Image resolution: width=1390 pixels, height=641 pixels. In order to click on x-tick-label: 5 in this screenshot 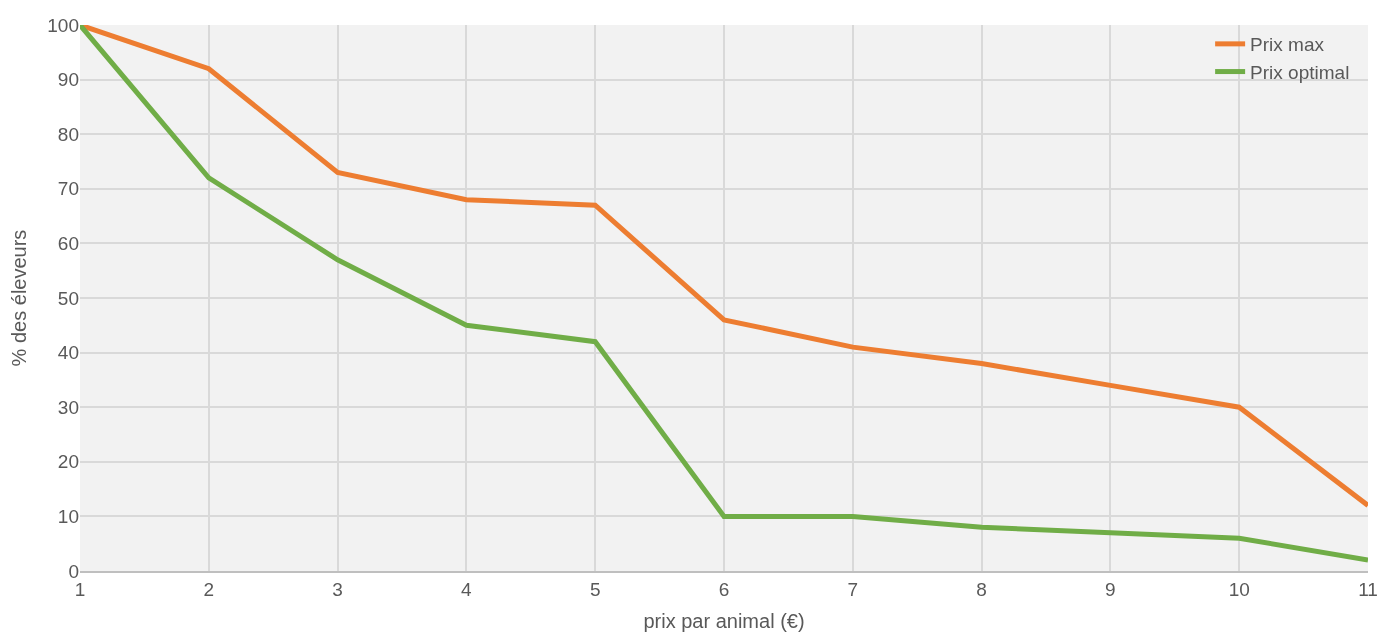, I will do `click(595, 589)`.